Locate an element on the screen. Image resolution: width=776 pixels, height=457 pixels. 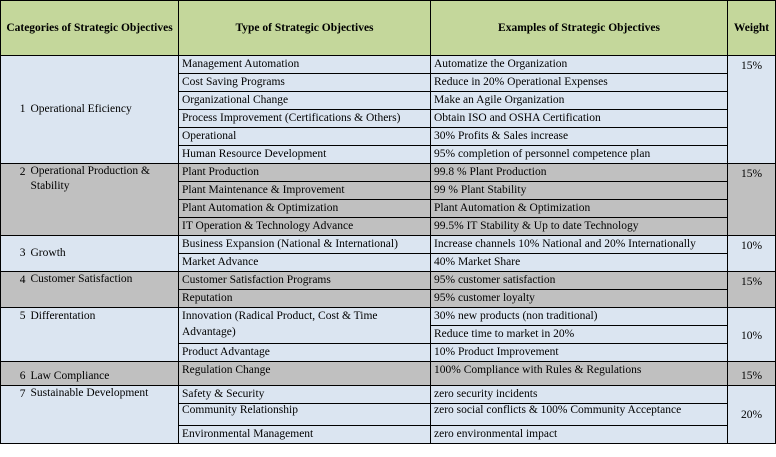
category-number: 6 is located at coordinates (14, 373).